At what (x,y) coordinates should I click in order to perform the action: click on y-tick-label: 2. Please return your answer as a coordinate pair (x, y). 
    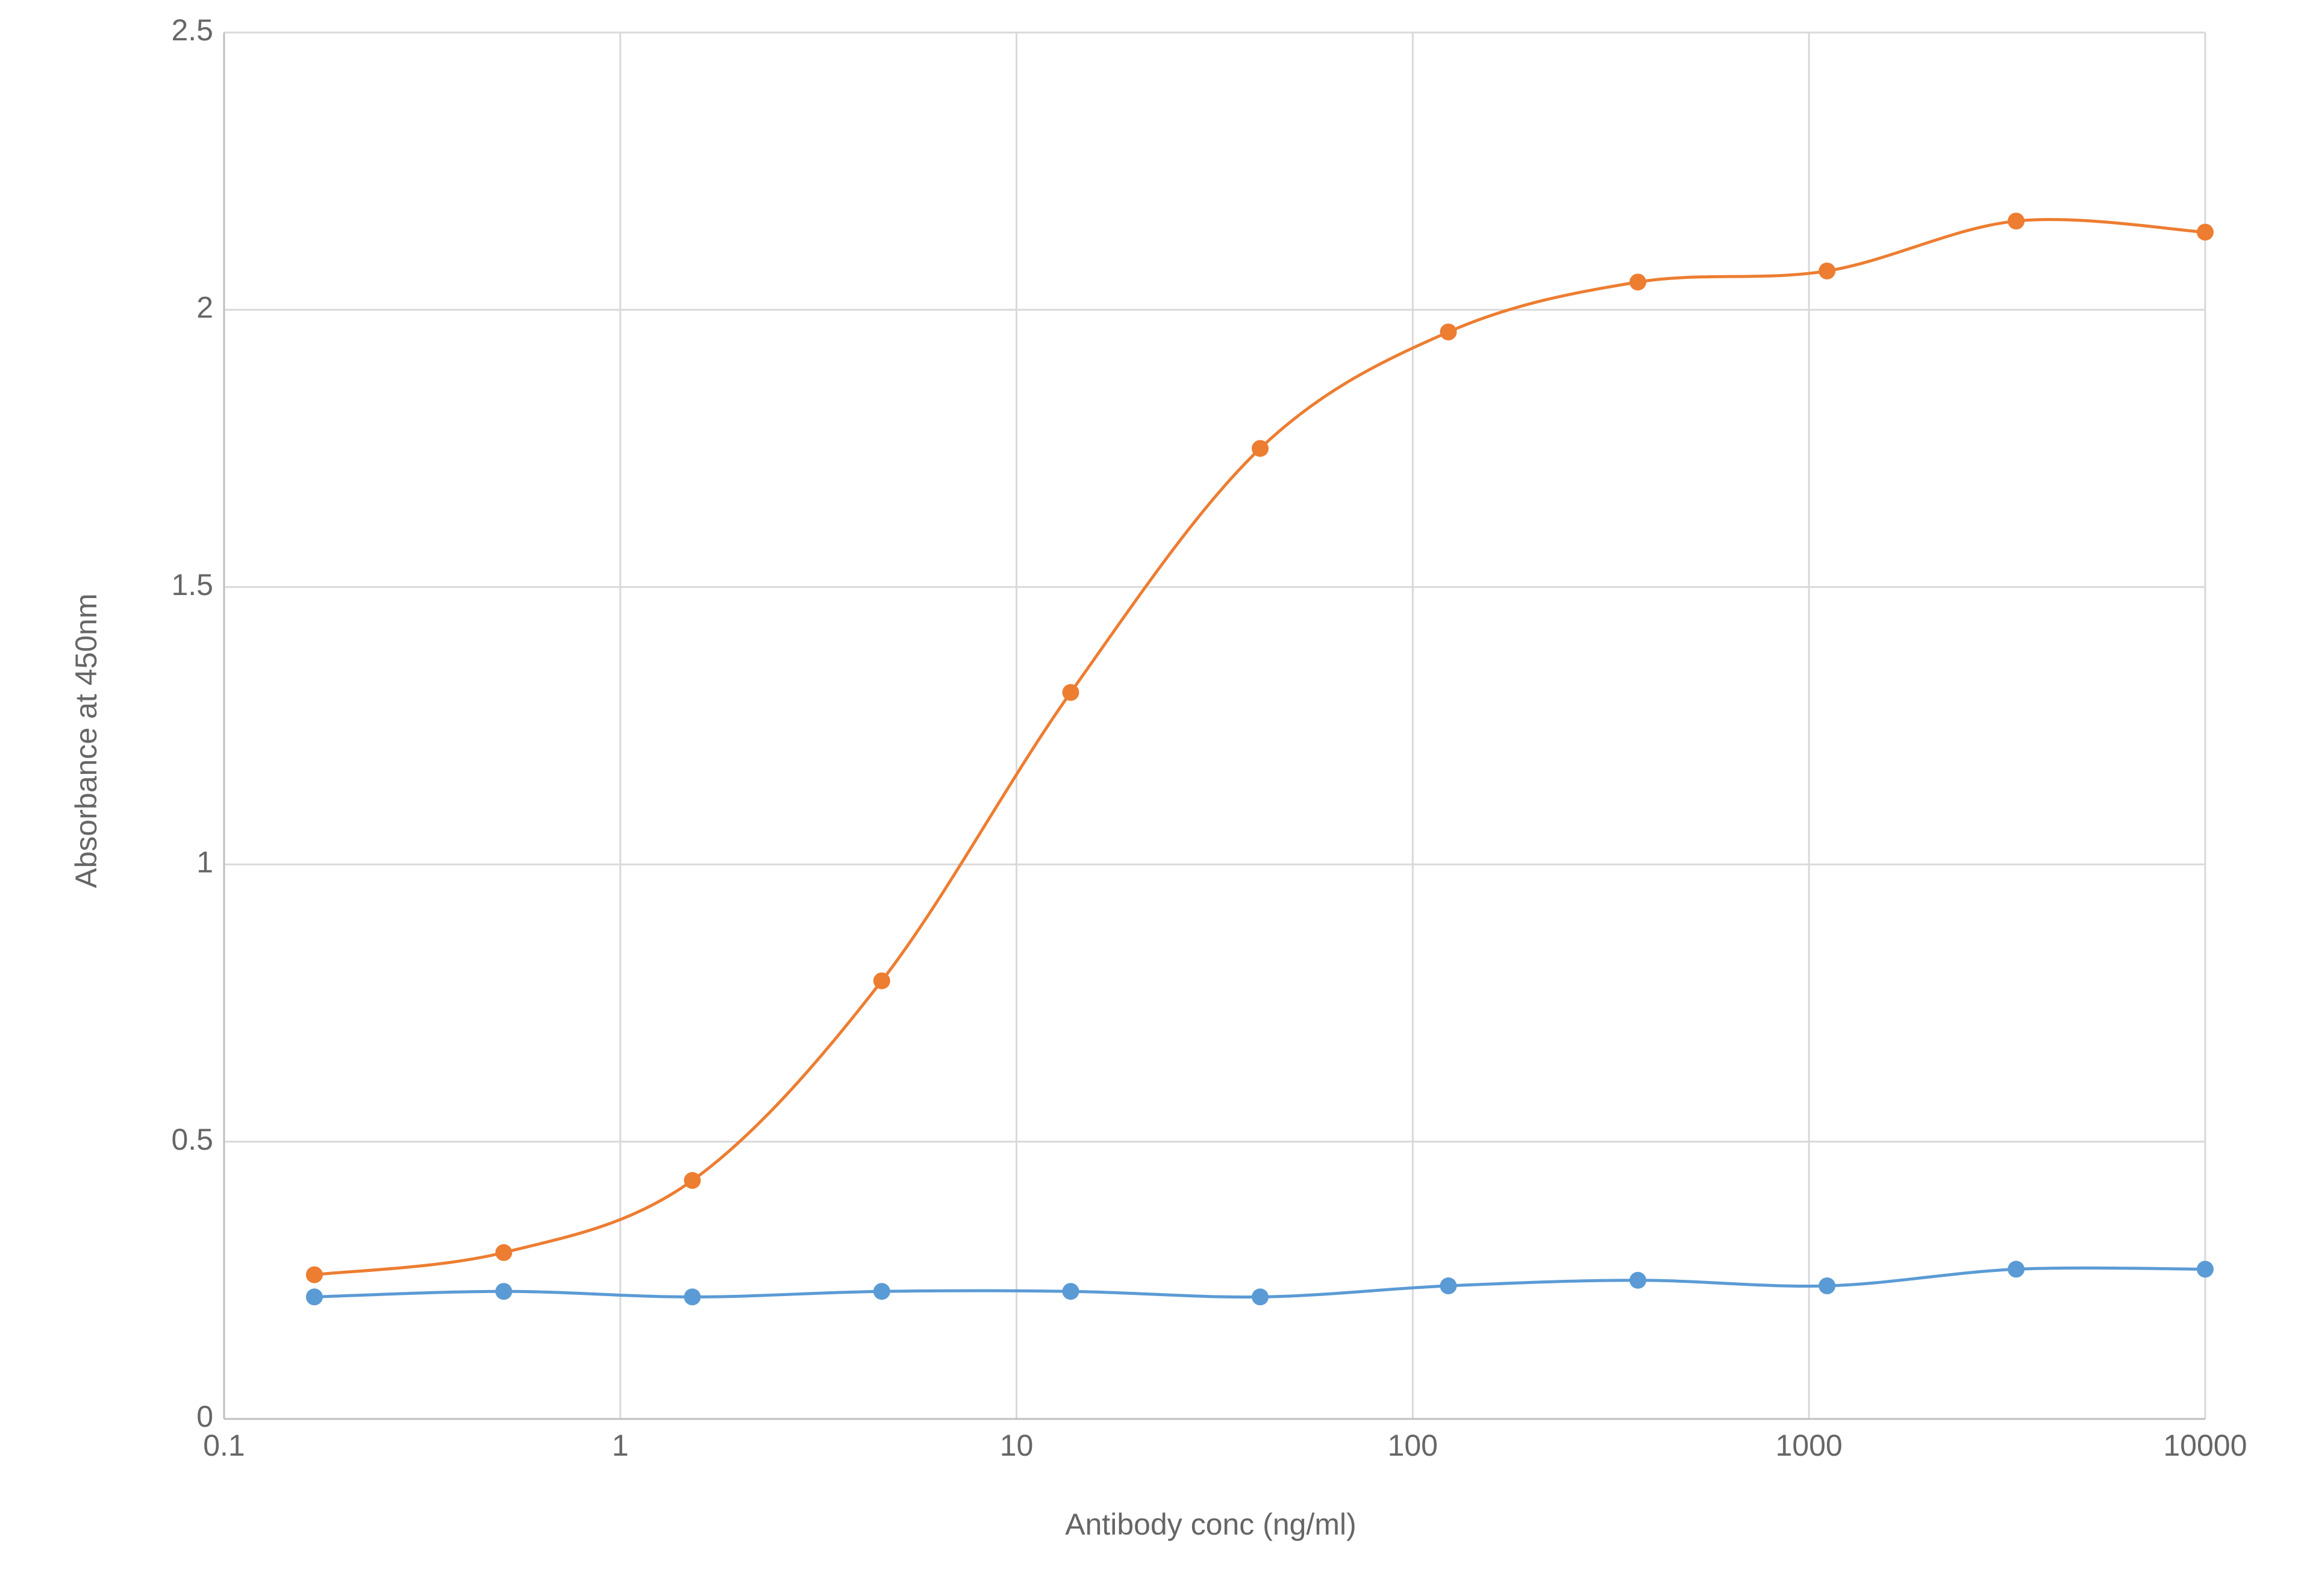
    Looking at the image, I should click on (204, 308).